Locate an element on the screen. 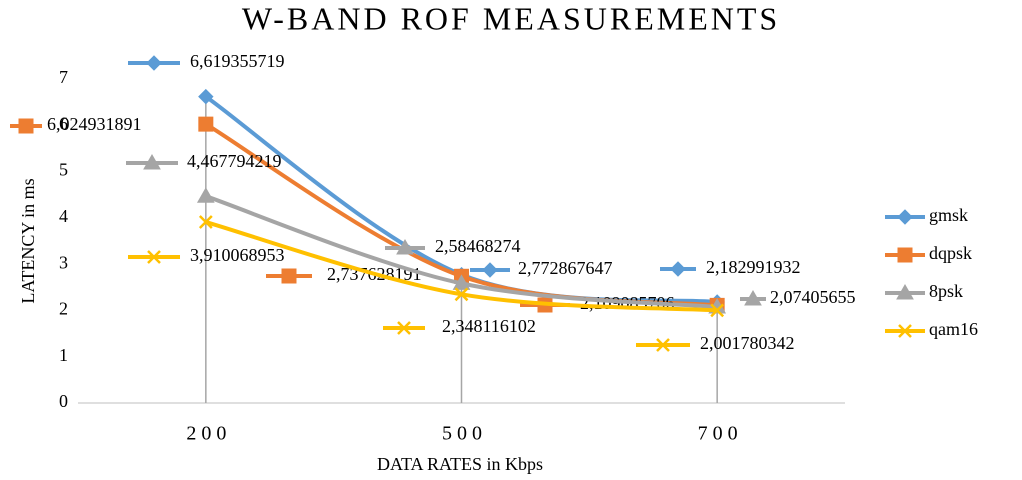 This screenshot has height=480, width=1022. legend-label: qam16 is located at coordinates (953, 329).